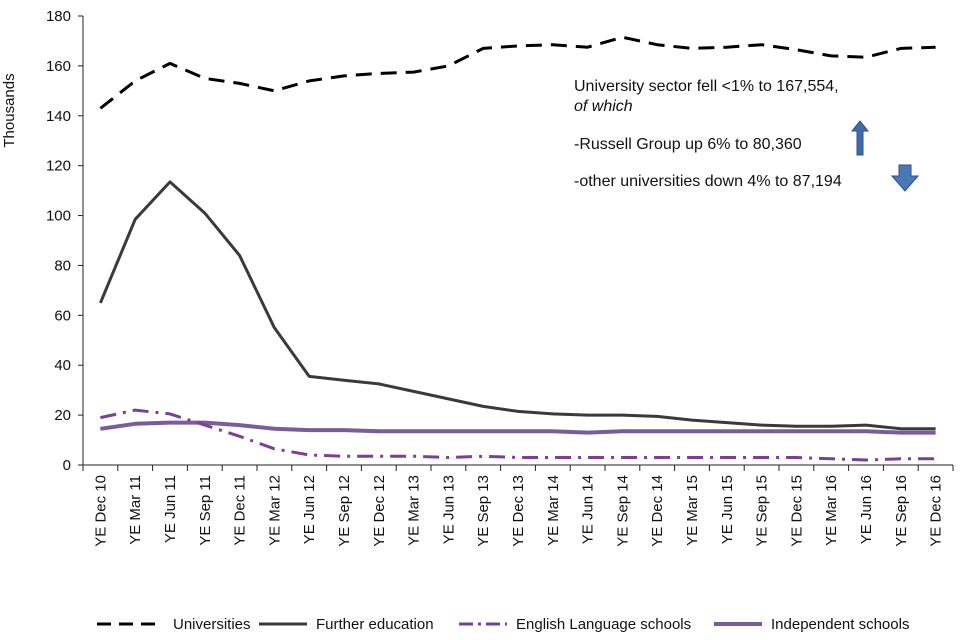  What do you see at coordinates (135, 510) in the screenshot?
I see `x-tick-label: YE Mar 11` at bounding box center [135, 510].